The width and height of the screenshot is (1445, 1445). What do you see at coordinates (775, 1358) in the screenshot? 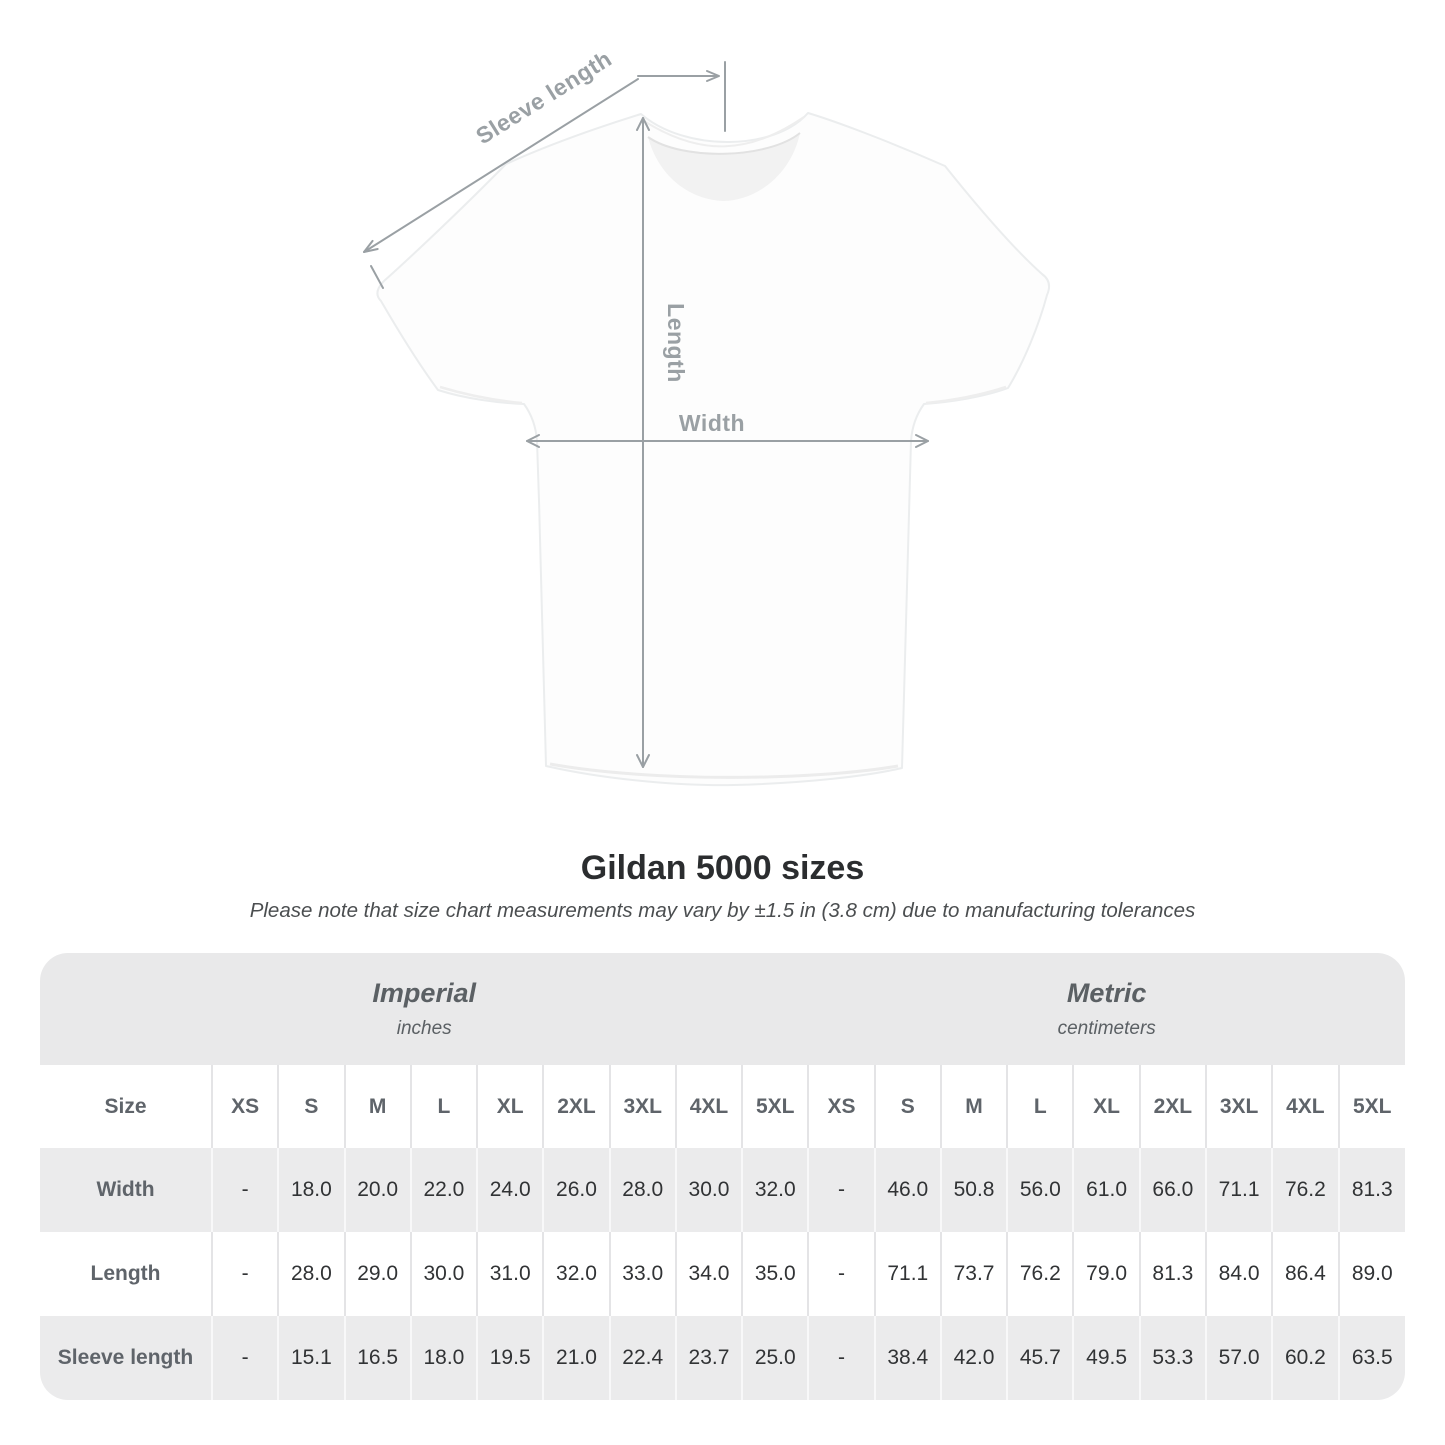
I see `table-cell: 25.0` at bounding box center [775, 1358].